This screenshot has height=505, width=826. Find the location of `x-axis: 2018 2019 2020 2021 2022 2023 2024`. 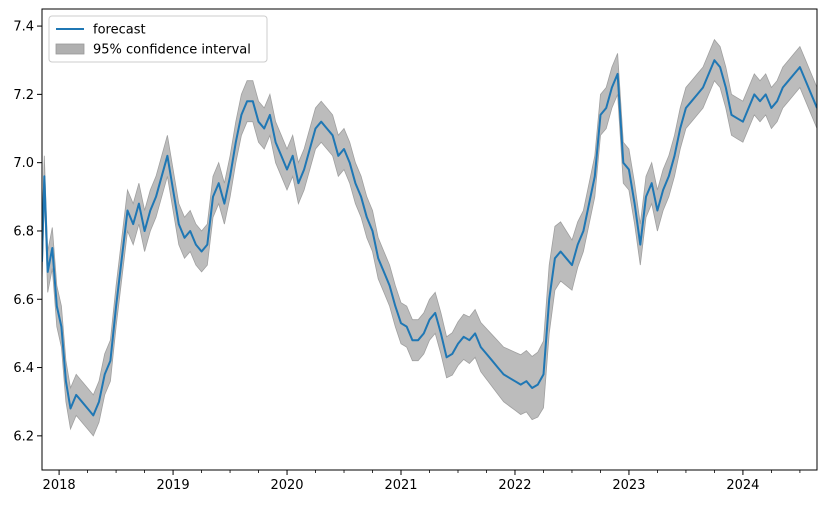

x-axis: 2018 2019 2020 2021 2022 2023 2024 is located at coordinates (422, 481).